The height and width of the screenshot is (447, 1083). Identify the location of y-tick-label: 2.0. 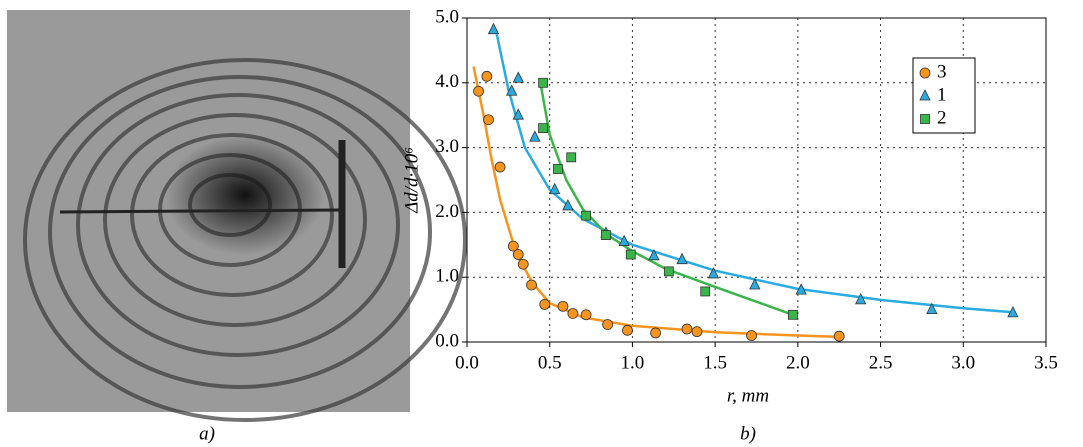
(447, 211).